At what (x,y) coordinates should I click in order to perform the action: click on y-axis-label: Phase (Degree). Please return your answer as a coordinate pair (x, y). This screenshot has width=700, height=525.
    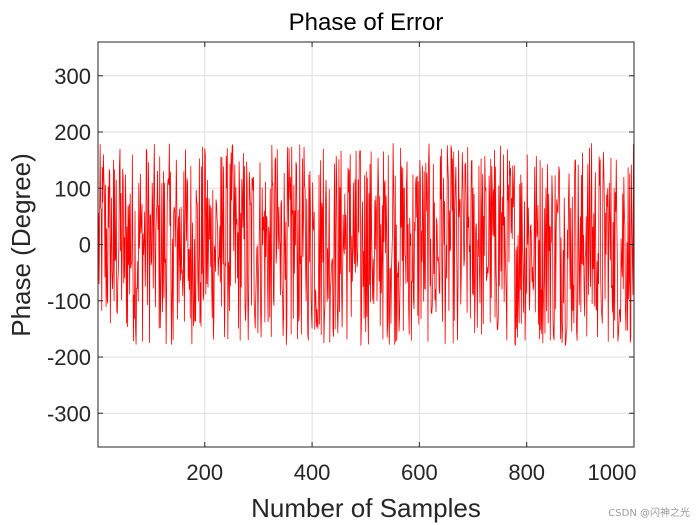
    Looking at the image, I should click on (21, 245).